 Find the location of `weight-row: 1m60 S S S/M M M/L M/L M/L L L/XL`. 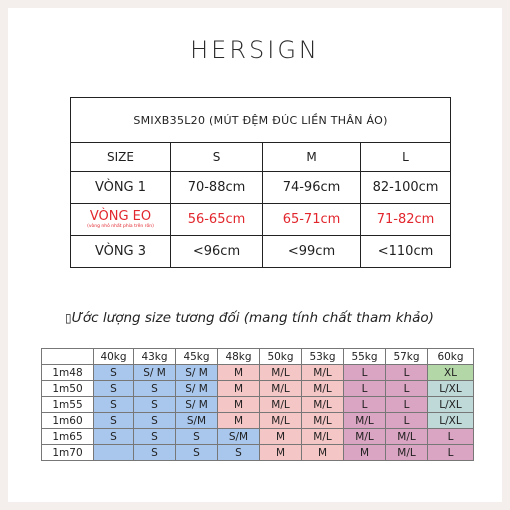

weight-row: 1m60 S S S/M M M/L M/L M/L L L/XL is located at coordinates (257, 420).